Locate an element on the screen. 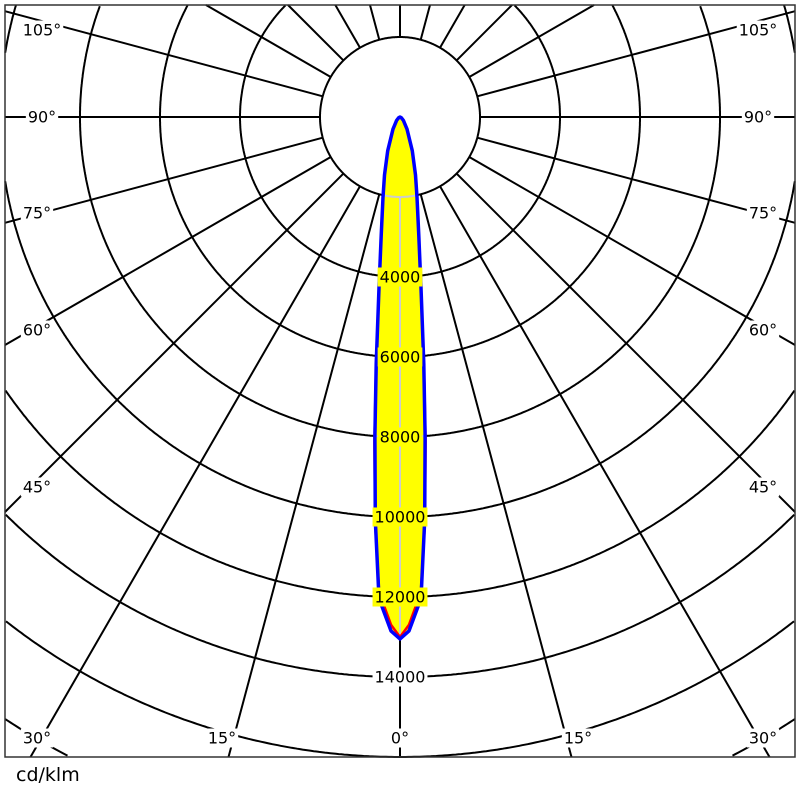 This screenshot has height=800, width=800. angle-label-right-text: 90° is located at coordinates (758, 117).